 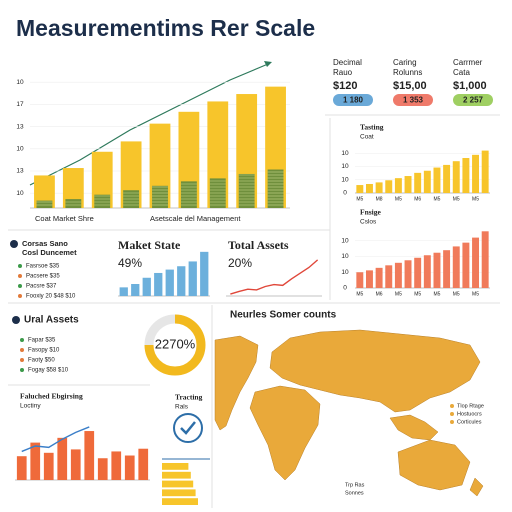 What do you see at coordinates (410, 86) in the screenshot?
I see `stat-value: $15,00` at bounding box center [410, 86].